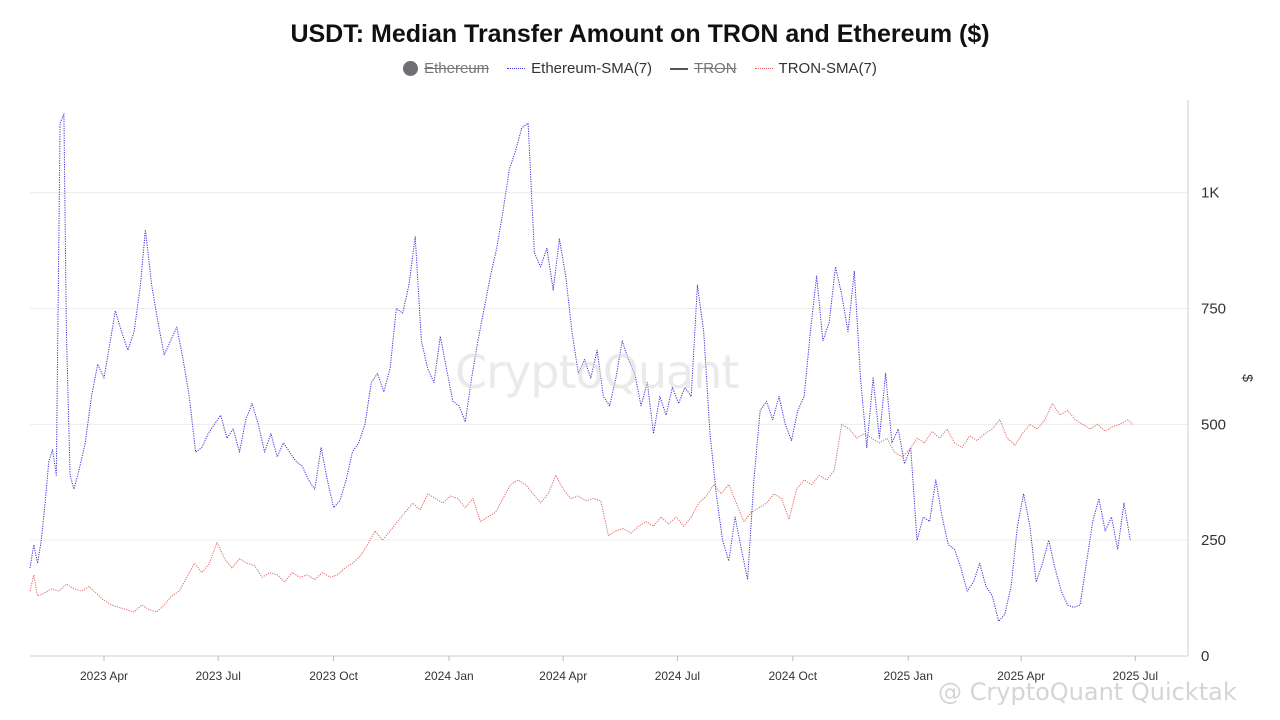 Image resolution: width=1280 pixels, height=720 pixels. What do you see at coordinates (448, 676) in the screenshot?
I see `x-tick-label: 2024 Jan` at bounding box center [448, 676].